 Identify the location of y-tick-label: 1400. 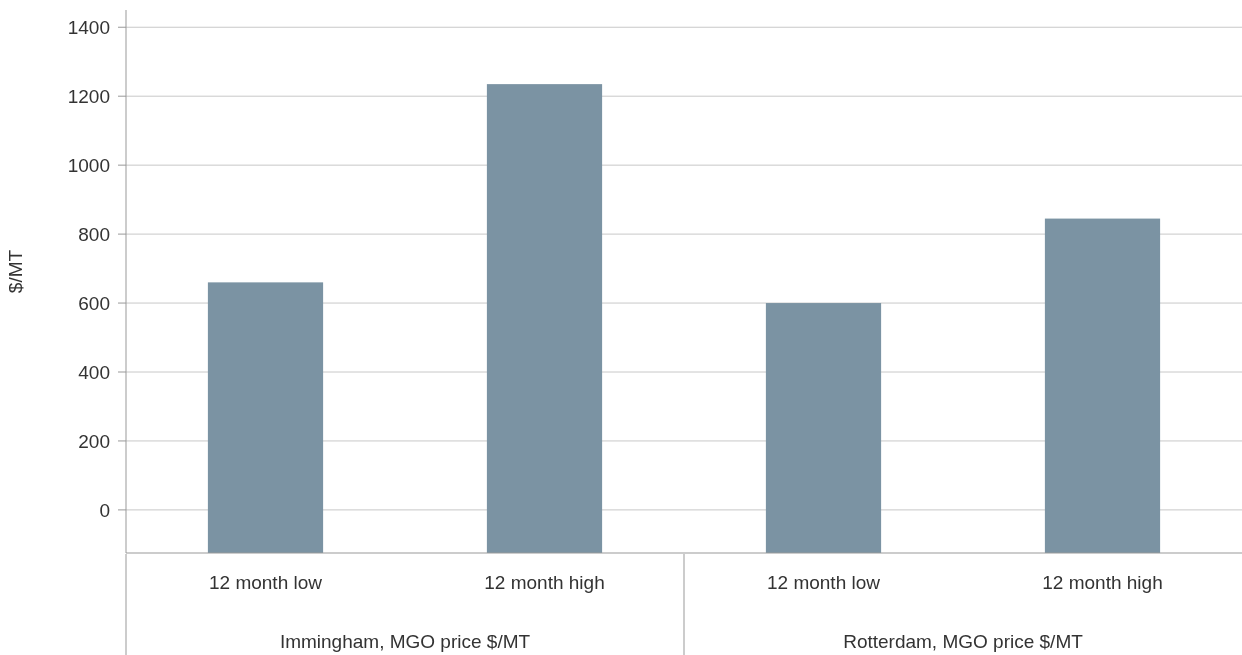
(88, 27).